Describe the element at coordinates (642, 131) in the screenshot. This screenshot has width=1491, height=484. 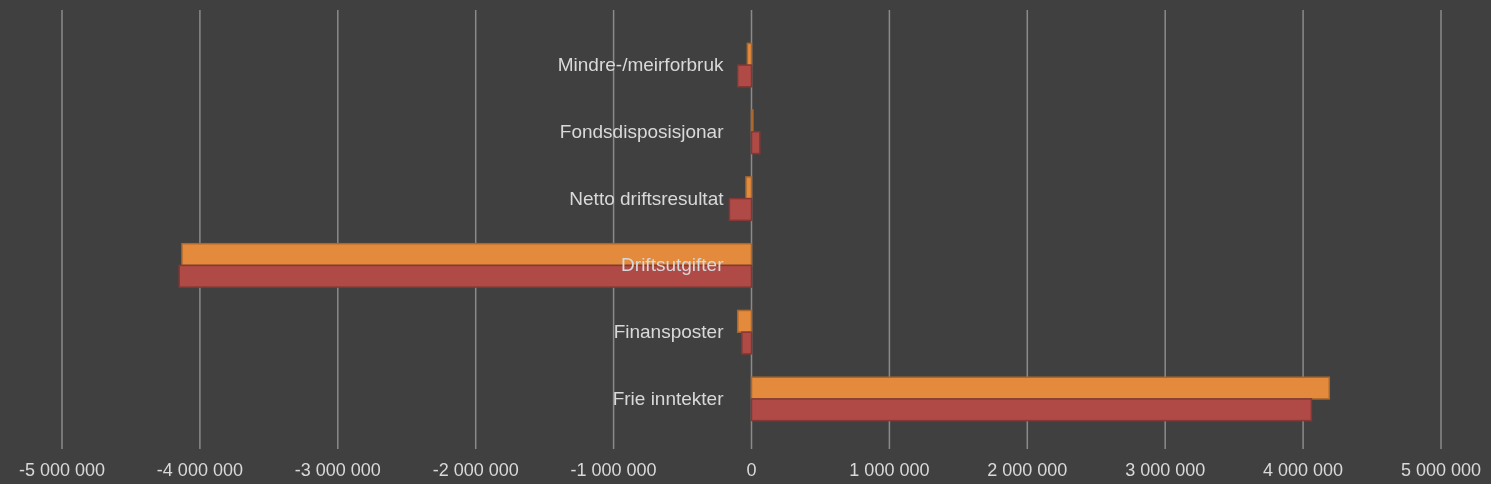
I see `y-tick-label: Fondsdisposisjonar` at that location.